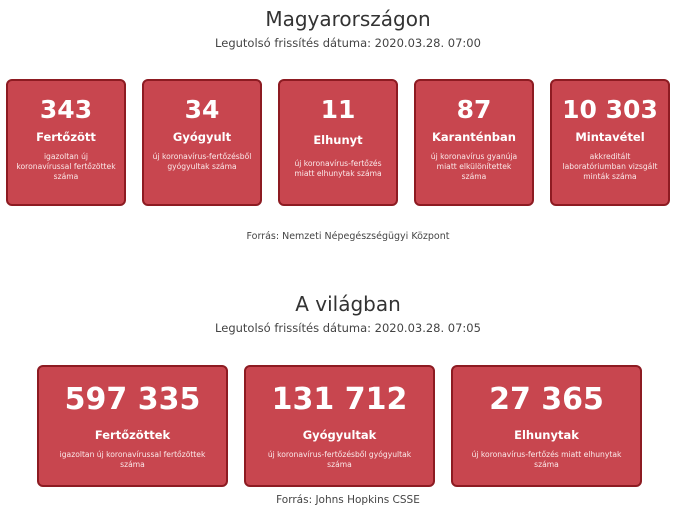 Image resolution: width=696 pixels, height=518 pixels. Describe the element at coordinates (66, 137) in the screenshot. I see `stat-label: Fertőzött` at that location.